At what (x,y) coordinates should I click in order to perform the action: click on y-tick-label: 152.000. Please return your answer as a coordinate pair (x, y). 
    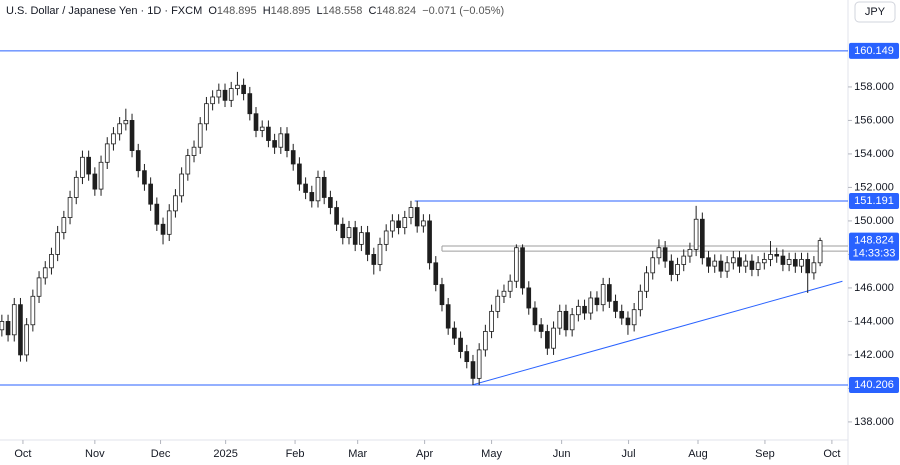
    Looking at the image, I should click on (874, 187).